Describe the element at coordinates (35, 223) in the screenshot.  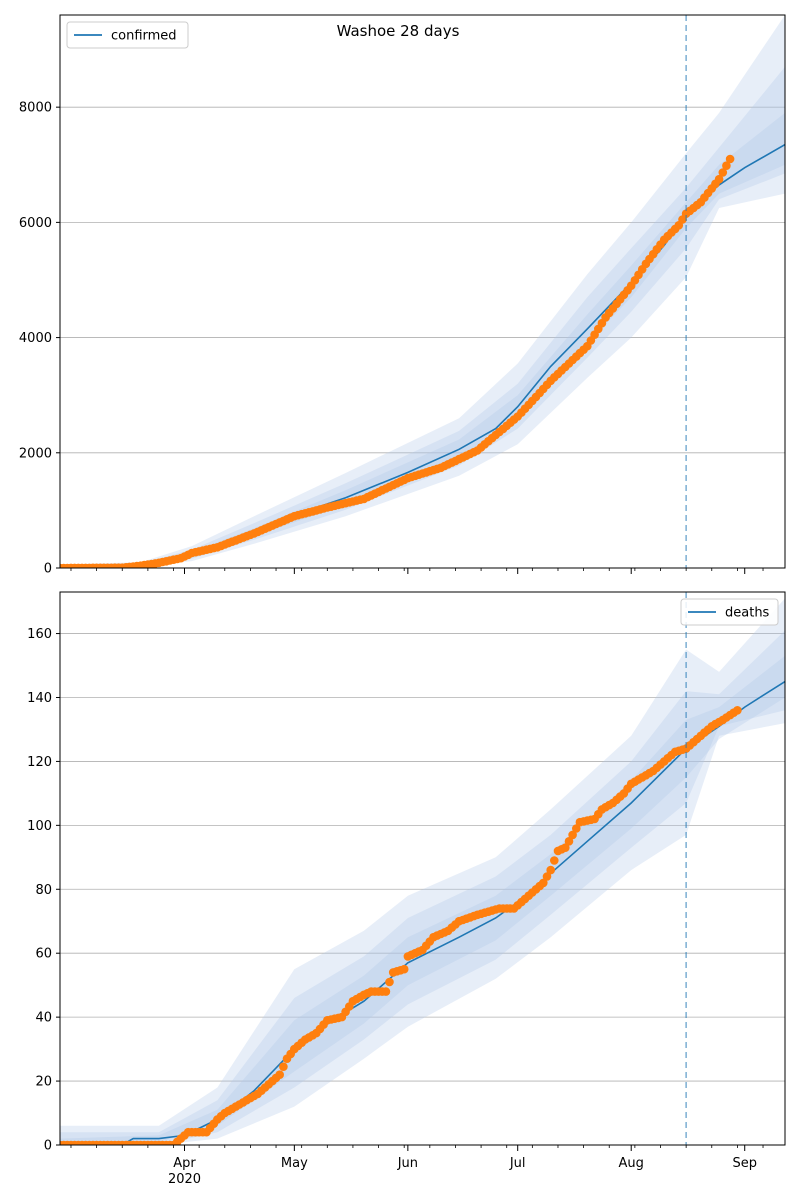
I see `y-tick-label: 6000` at that location.